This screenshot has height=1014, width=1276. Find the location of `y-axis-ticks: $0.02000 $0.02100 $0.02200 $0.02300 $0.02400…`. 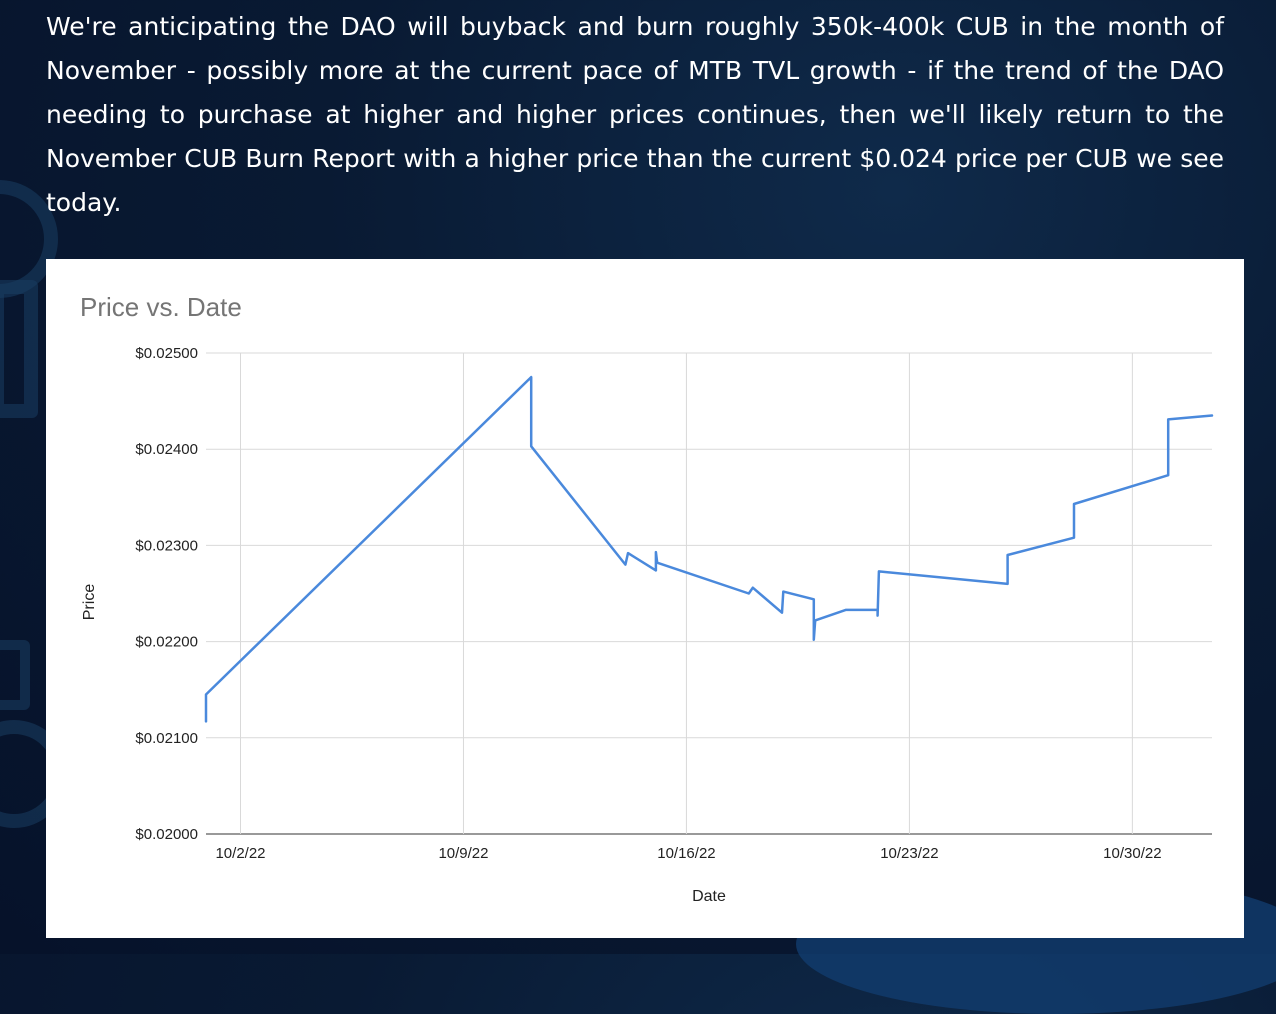

y-axis-ticks: $0.02000 $0.02100 $0.02200 $0.02300 $0.02400… is located at coordinates (166, 594).